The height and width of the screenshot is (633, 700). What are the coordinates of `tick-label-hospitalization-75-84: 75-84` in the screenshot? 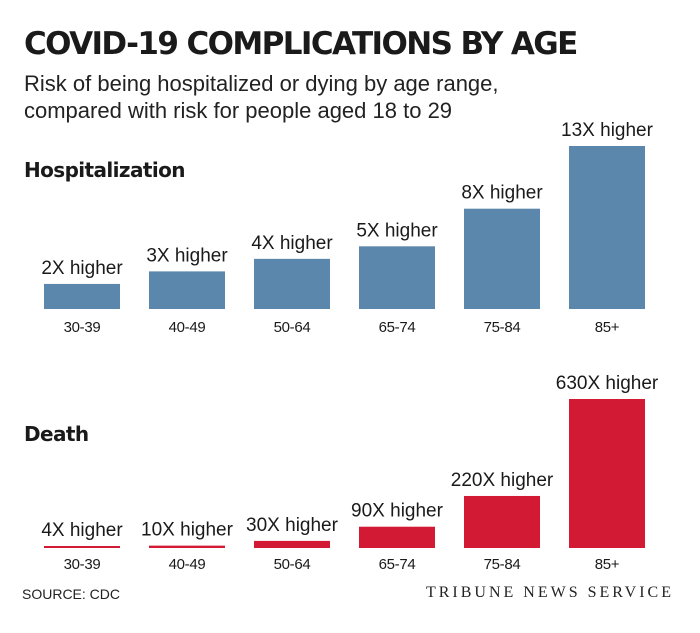 It's located at (502, 327).